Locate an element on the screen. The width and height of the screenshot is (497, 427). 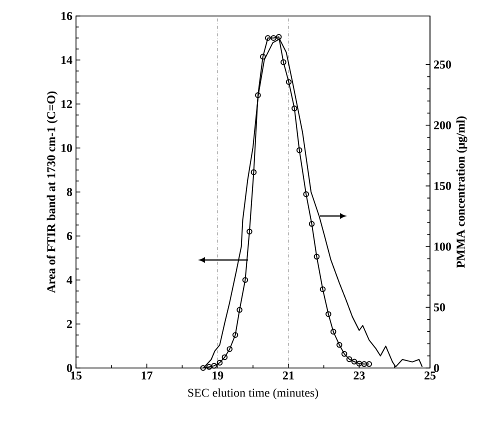
x-tick-label: 17 is located at coordinates (147, 376).